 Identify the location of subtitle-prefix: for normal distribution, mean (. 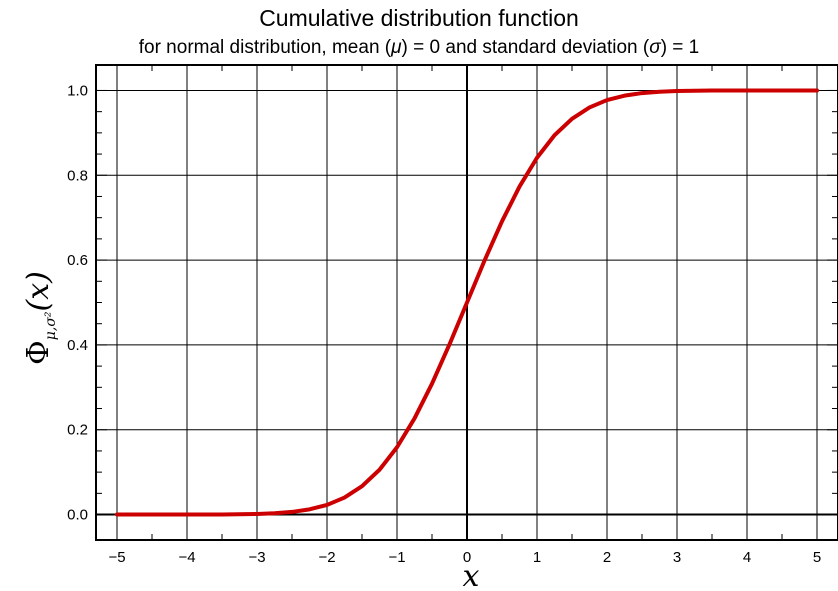
(265, 47).